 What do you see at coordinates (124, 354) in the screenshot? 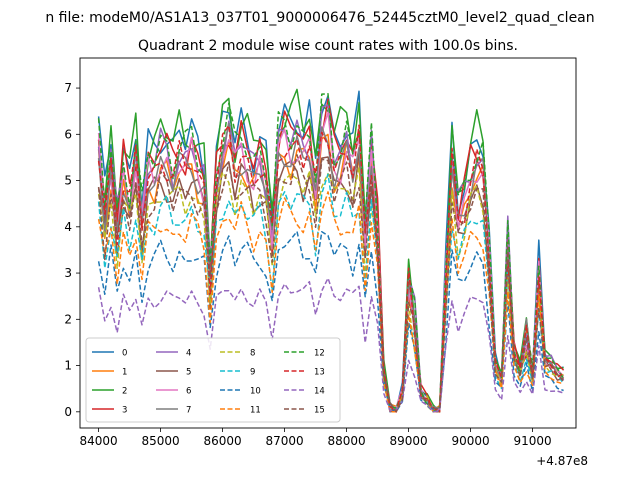
I see `legend-label-0: 0` at bounding box center [124, 354].